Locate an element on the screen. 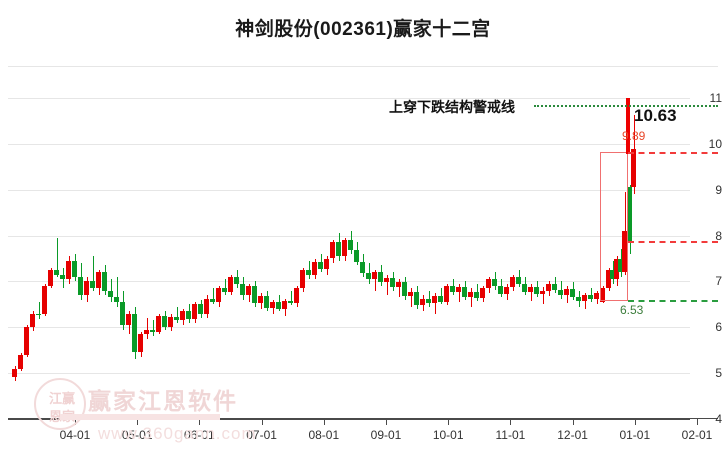  x-axis-tick-label: 01-01 is located at coordinates (635, 435).